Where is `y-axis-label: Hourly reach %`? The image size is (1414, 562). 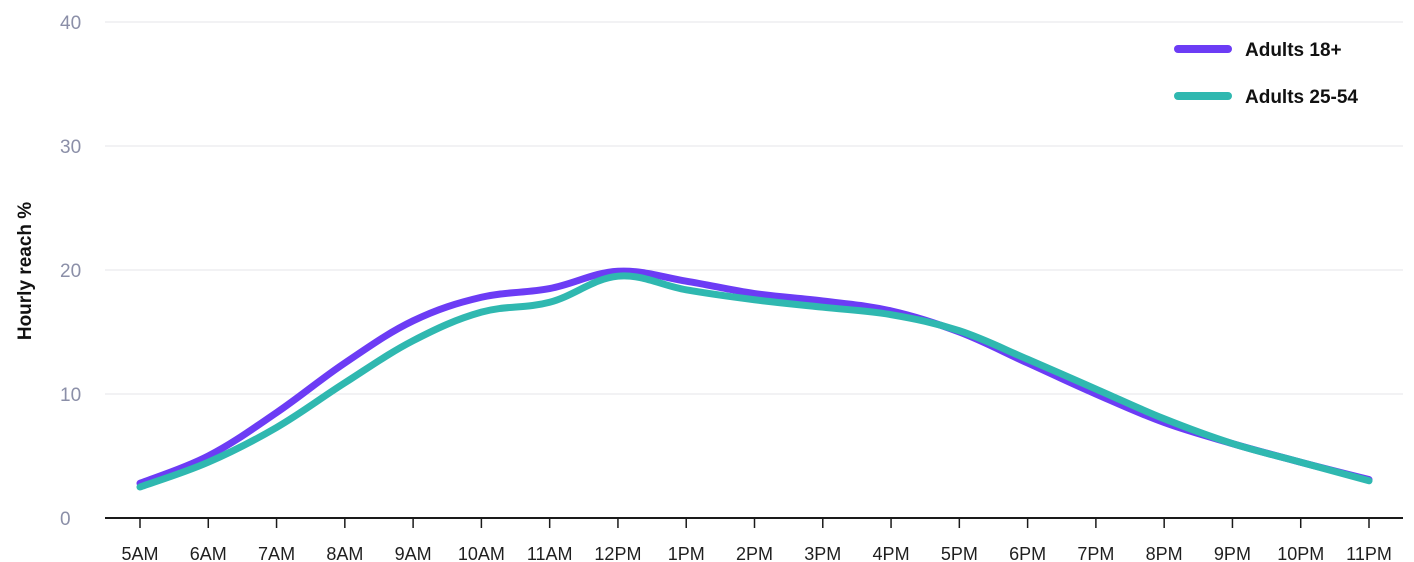 y-axis-label: Hourly reach % is located at coordinates (25, 271).